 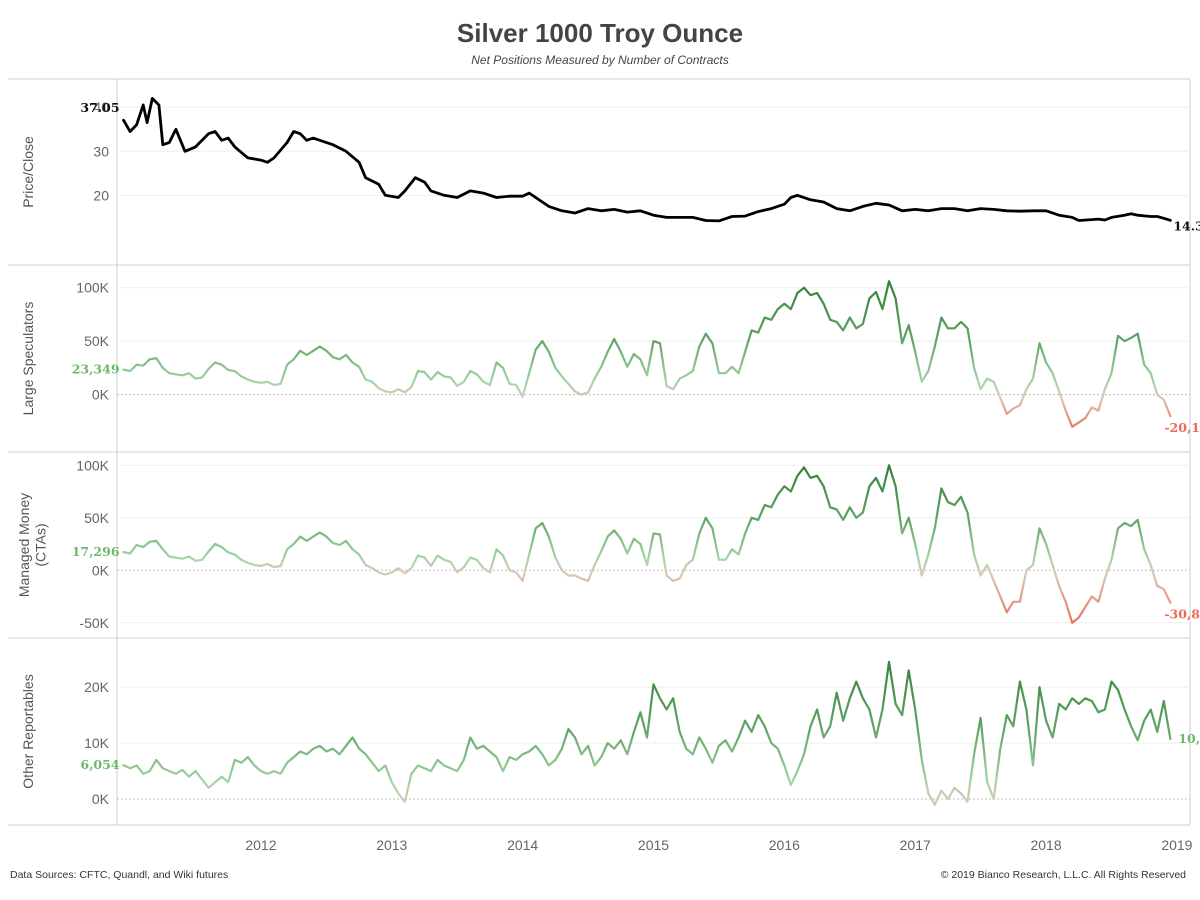 I want to click on y-axis-label: Price/Close, so click(x=28, y=172).